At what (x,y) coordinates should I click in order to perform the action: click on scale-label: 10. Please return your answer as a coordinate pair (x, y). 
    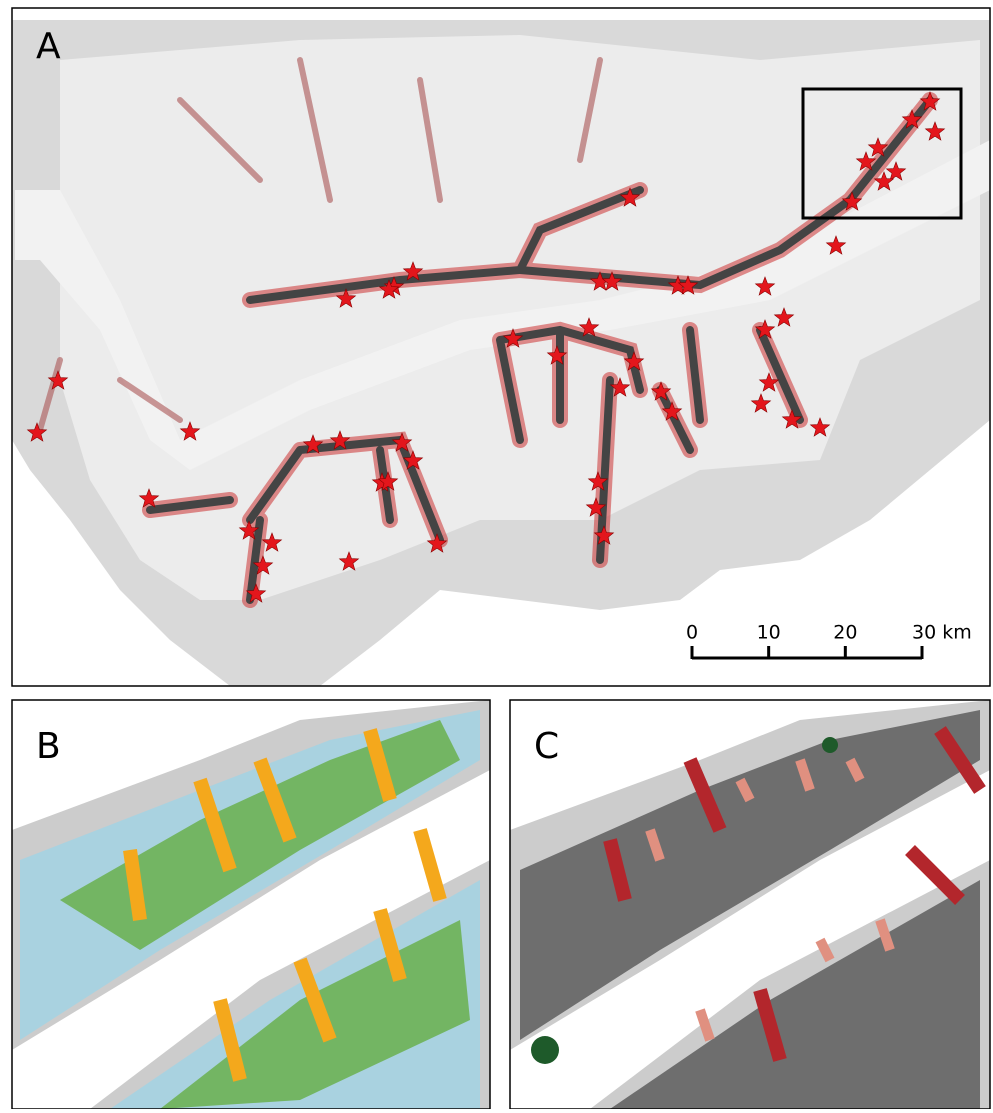
    Looking at the image, I should click on (769, 633).